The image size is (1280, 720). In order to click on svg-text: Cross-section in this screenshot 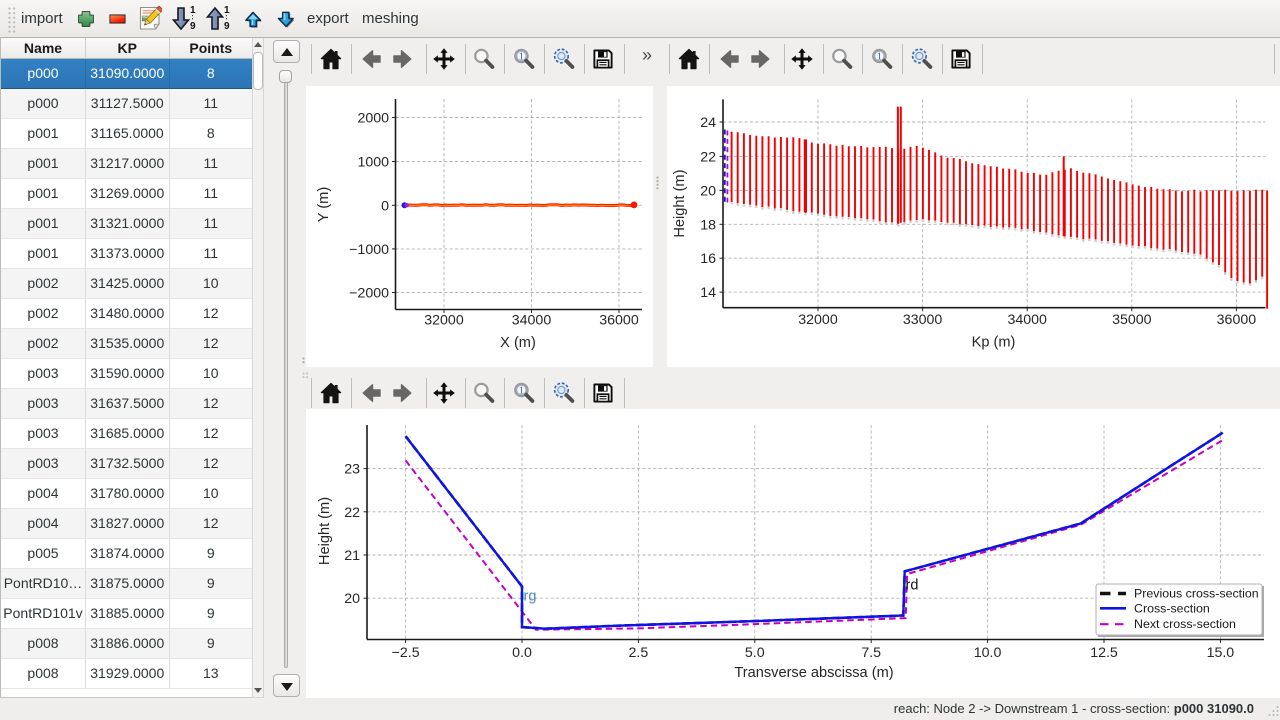, I will do `click(1172, 608)`.